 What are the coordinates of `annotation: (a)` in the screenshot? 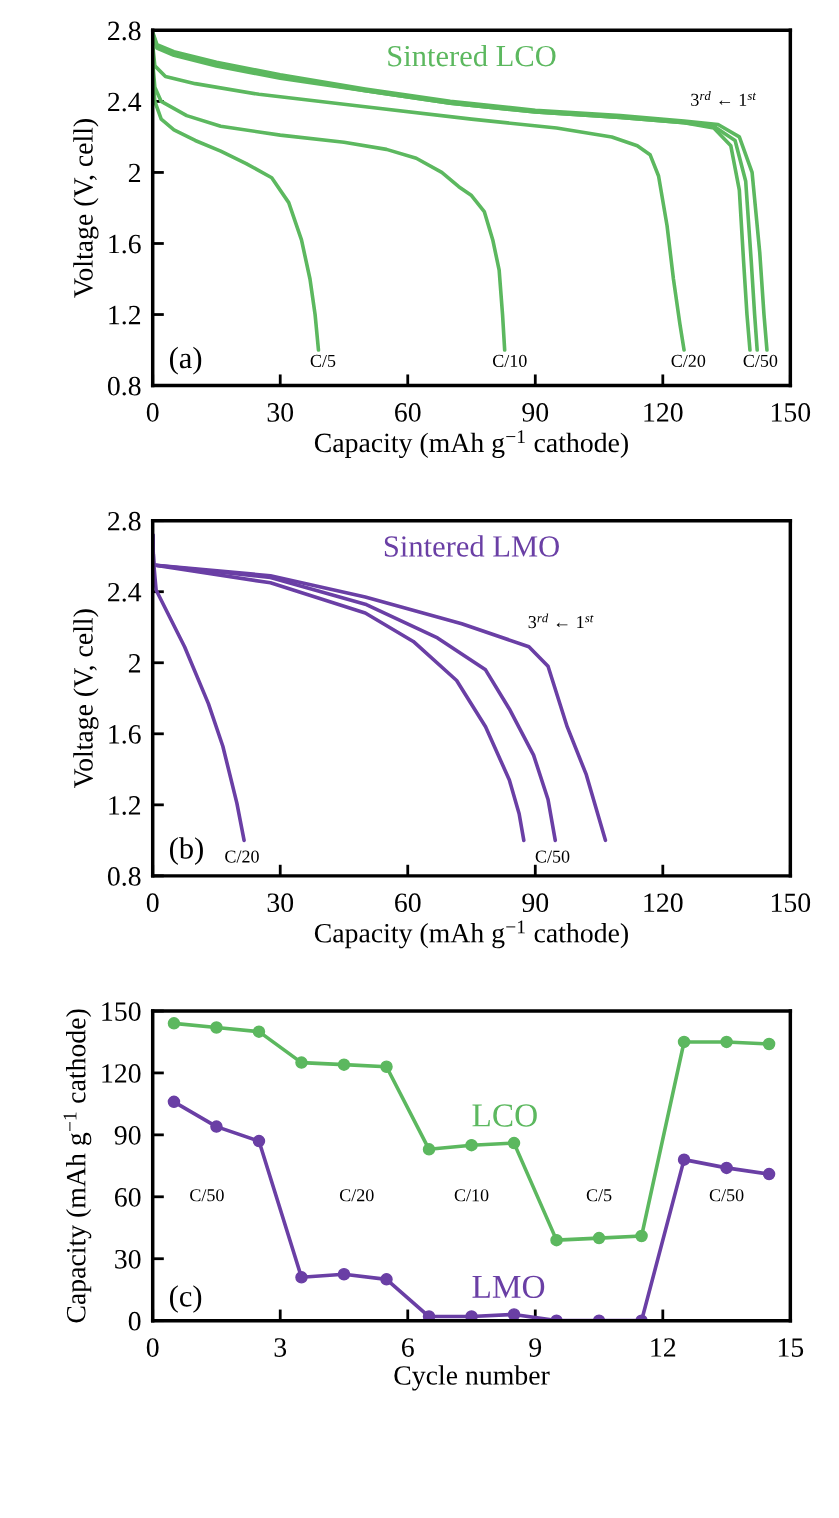 It's located at (185, 360).